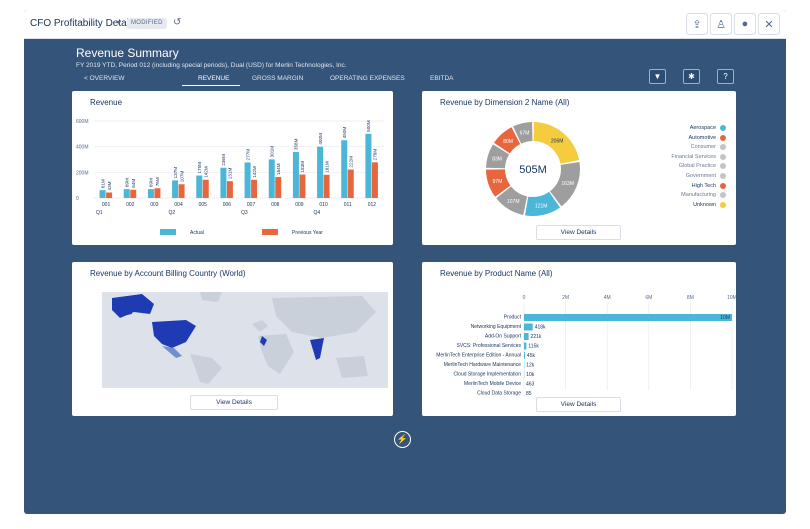 The image size is (810, 529). What do you see at coordinates (367, 78) in the screenshot?
I see `tab-operating-expenses: OPERATING EXPENSES` at bounding box center [367, 78].